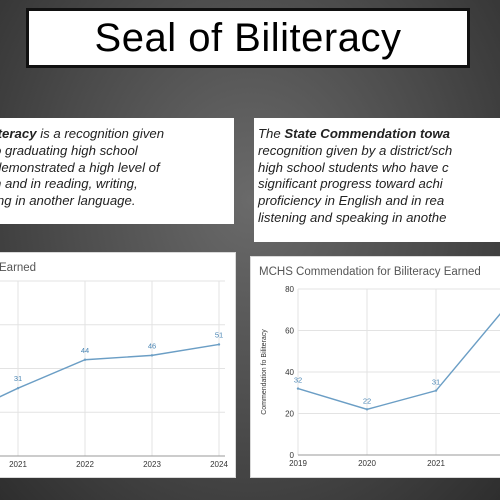 The height and width of the screenshot is (500, 500). I want to click on y-tick-label: 20, so click(289, 414).